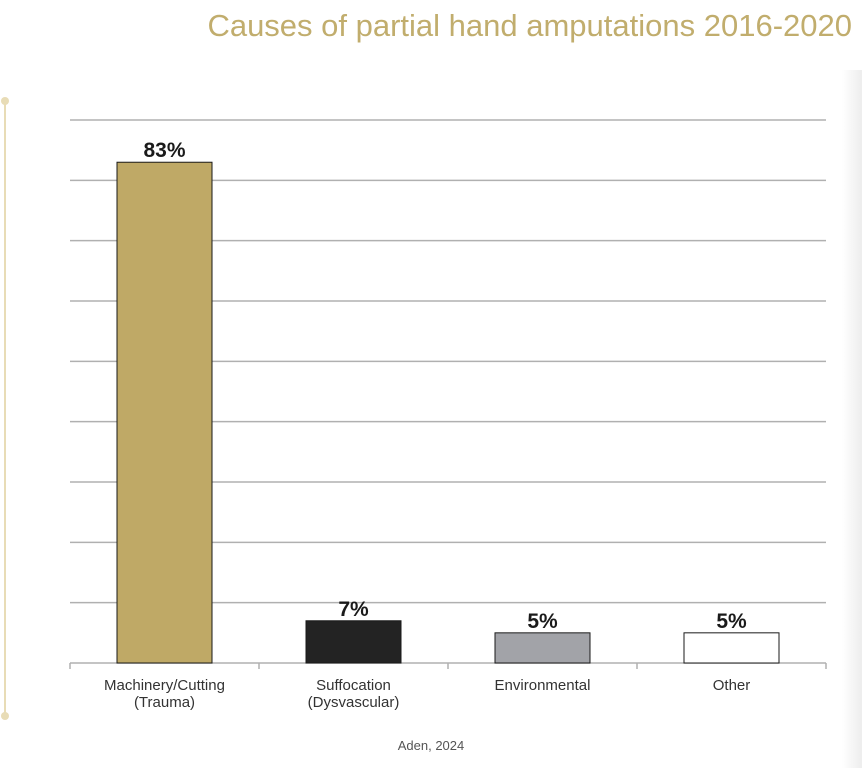  What do you see at coordinates (5, 408) in the screenshot?
I see `decorative-left-line` at bounding box center [5, 408].